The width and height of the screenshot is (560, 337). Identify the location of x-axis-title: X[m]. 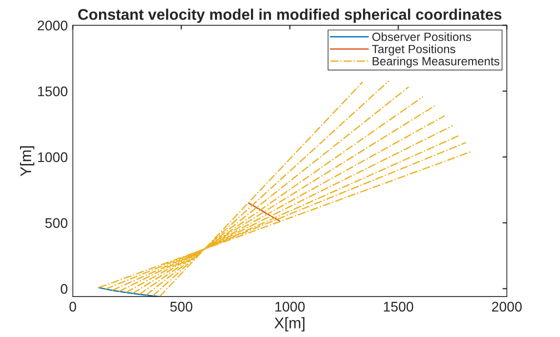
(289, 324).